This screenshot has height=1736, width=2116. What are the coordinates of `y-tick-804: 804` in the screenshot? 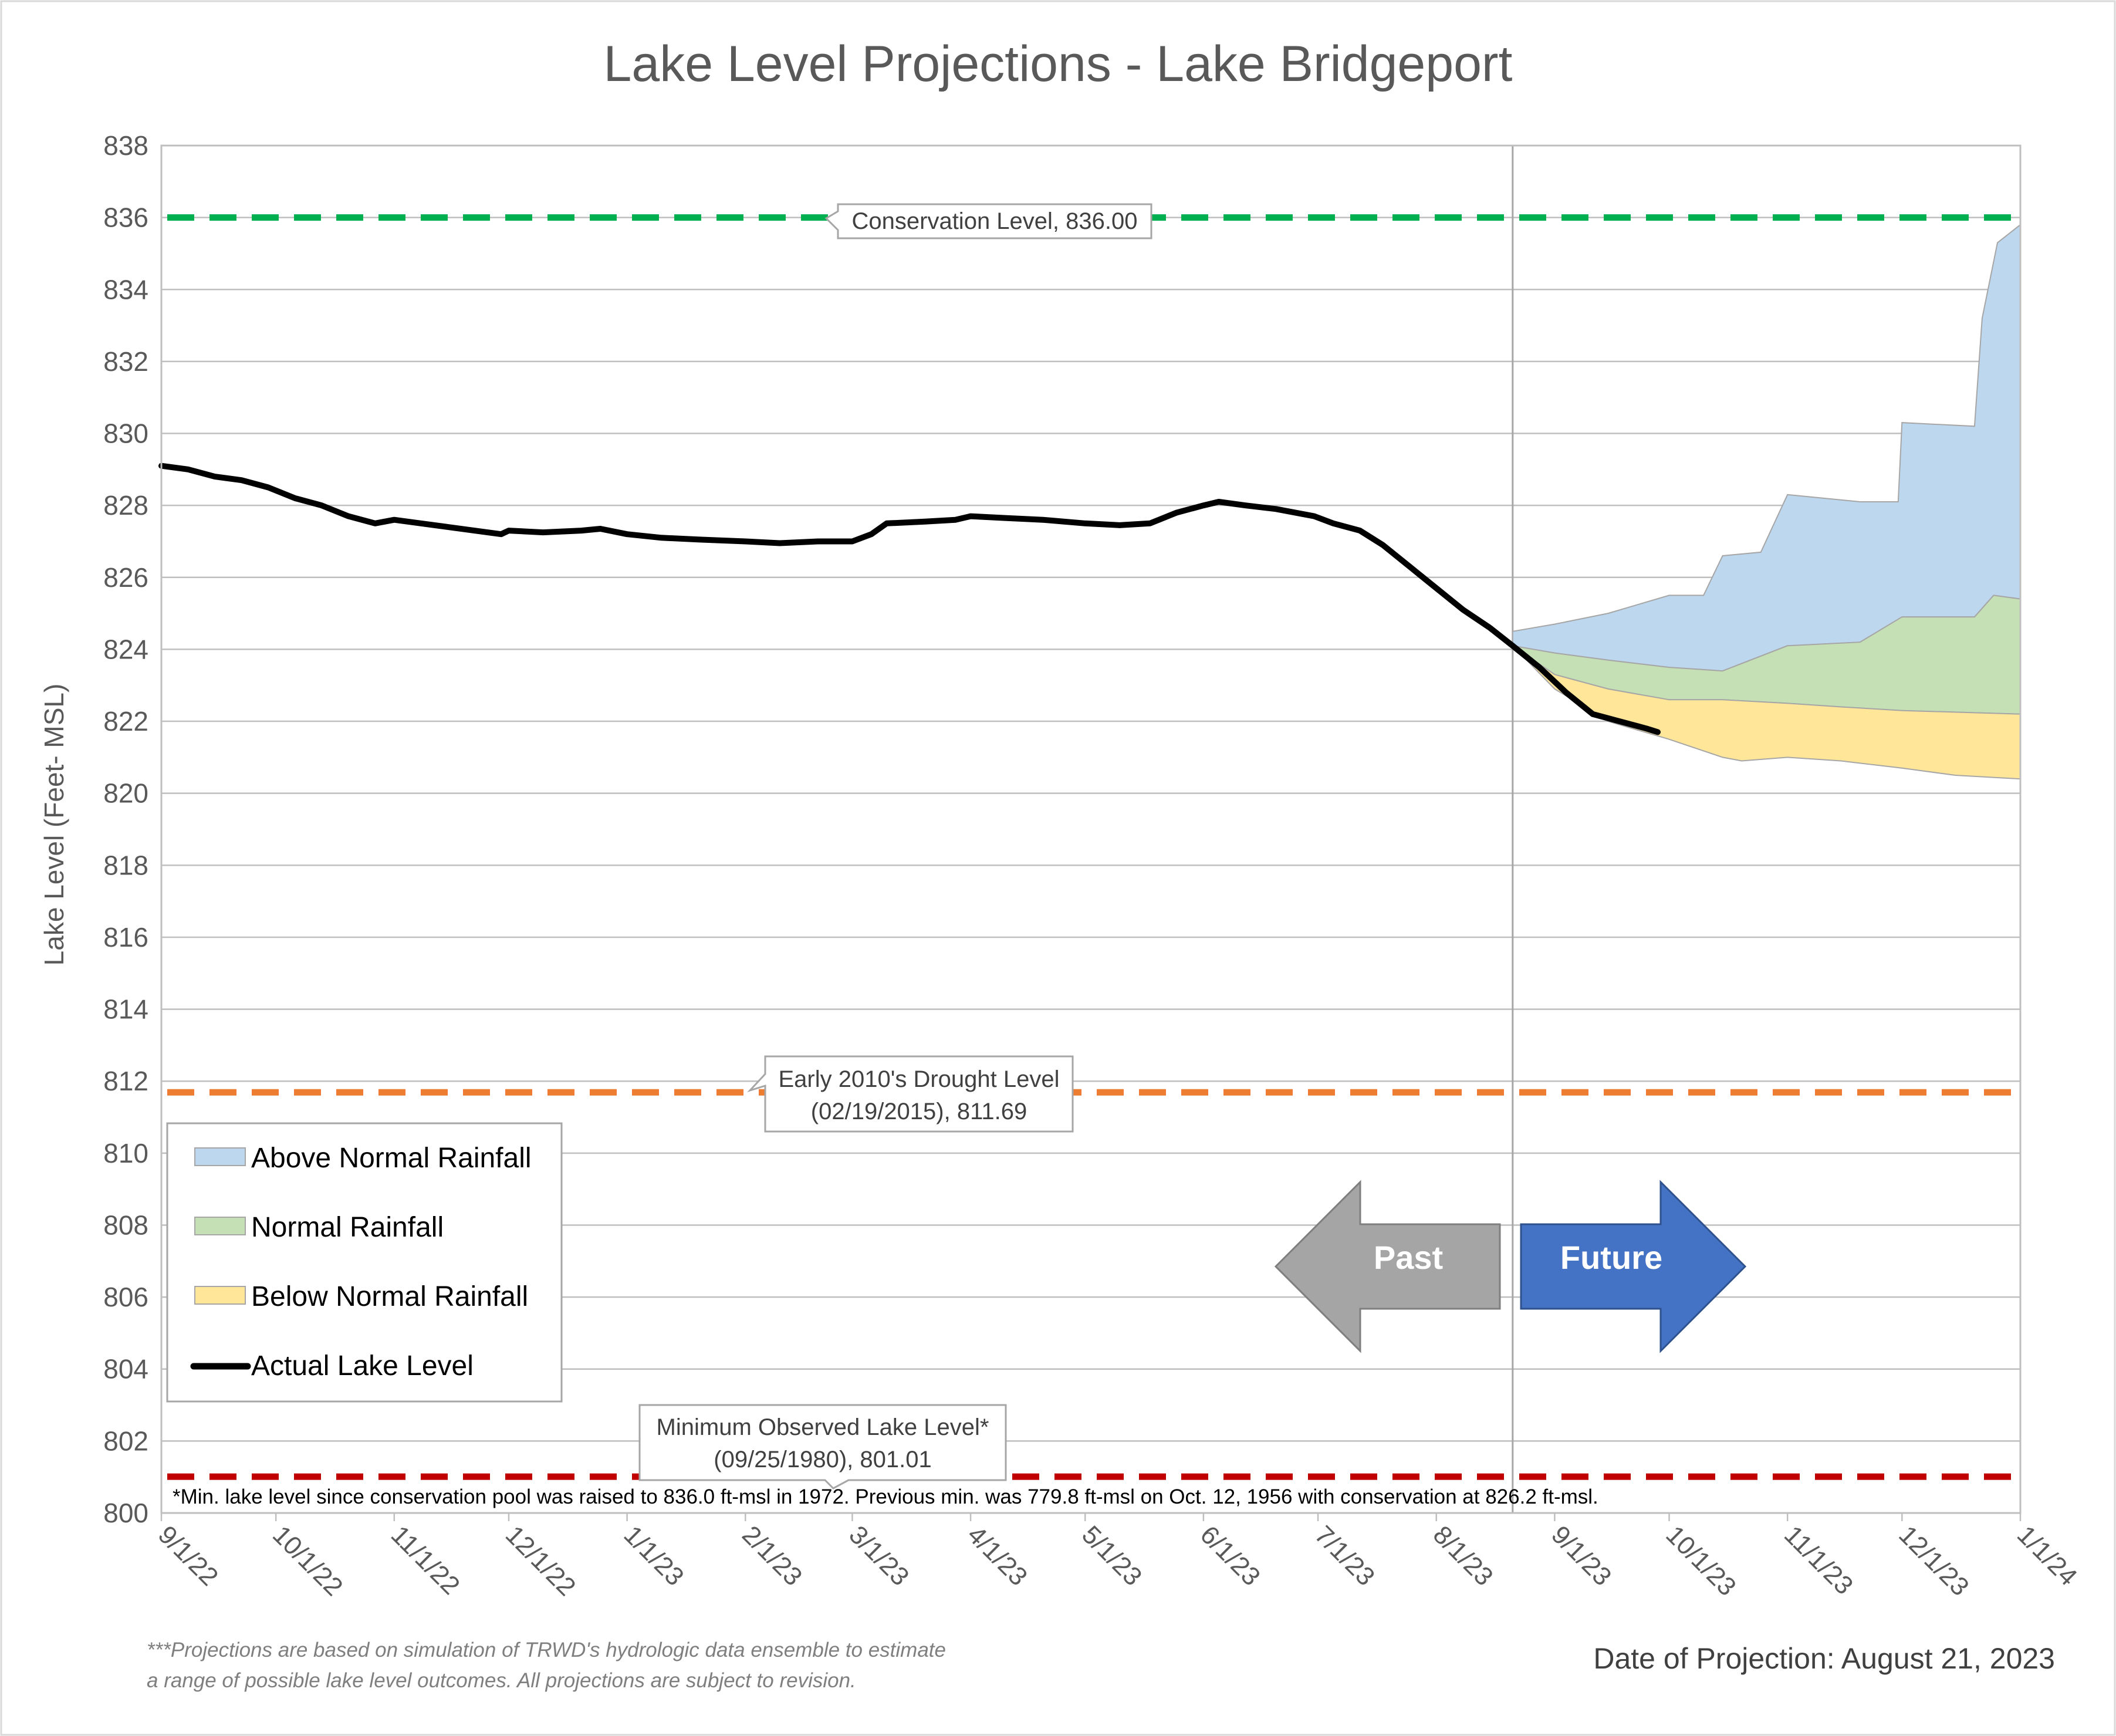 It's located at (126, 1369).